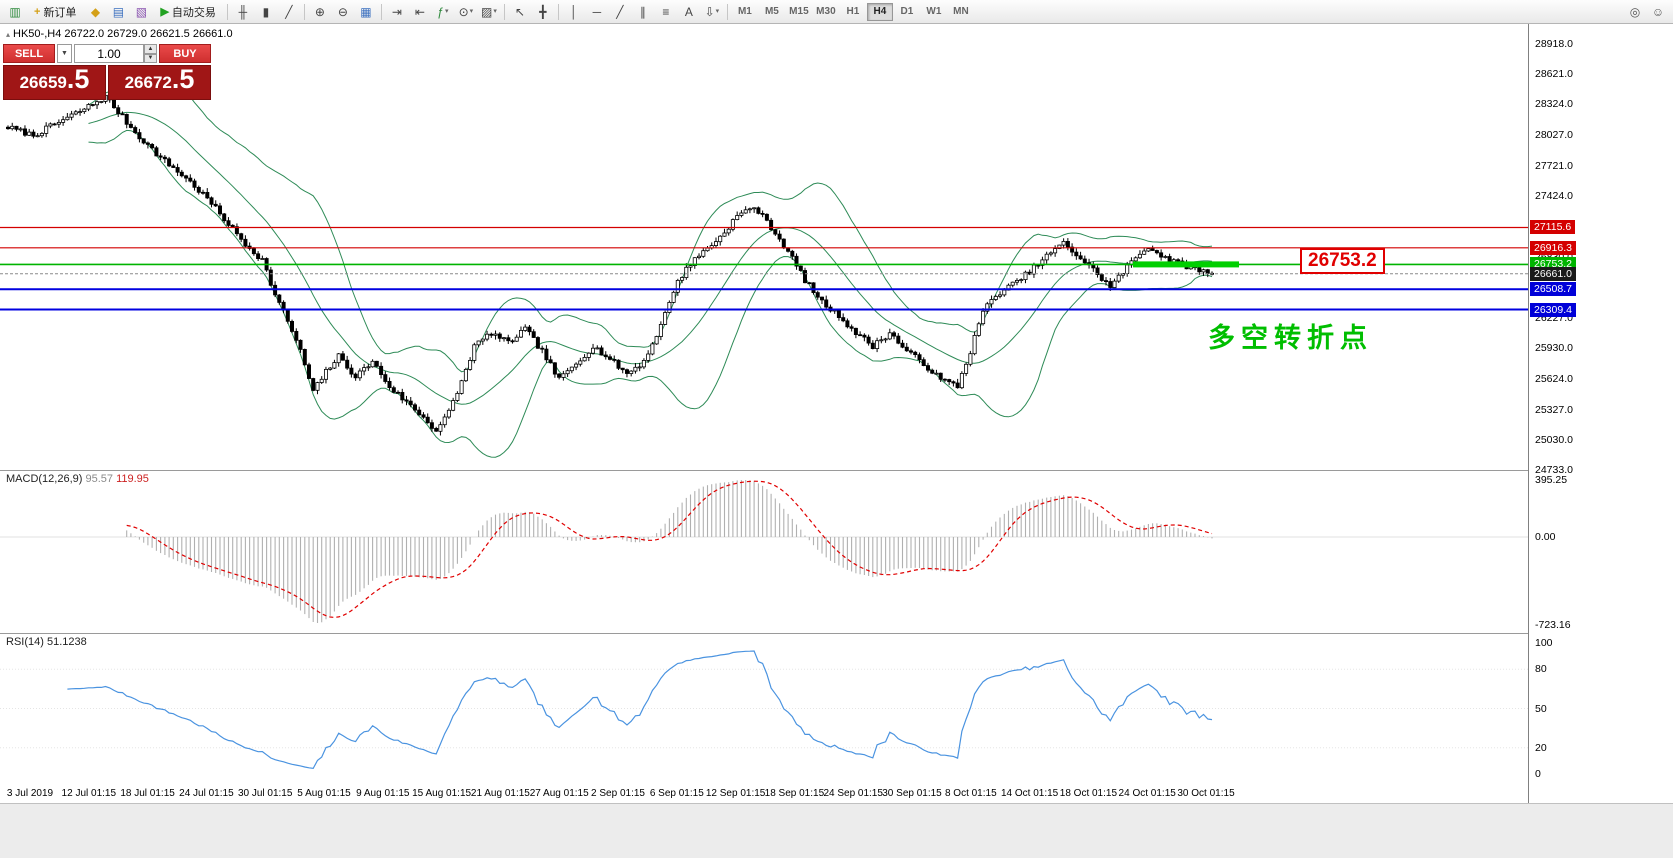  Describe the element at coordinates (689, 12) in the screenshot. I see `text-label-icon: A` at that location.